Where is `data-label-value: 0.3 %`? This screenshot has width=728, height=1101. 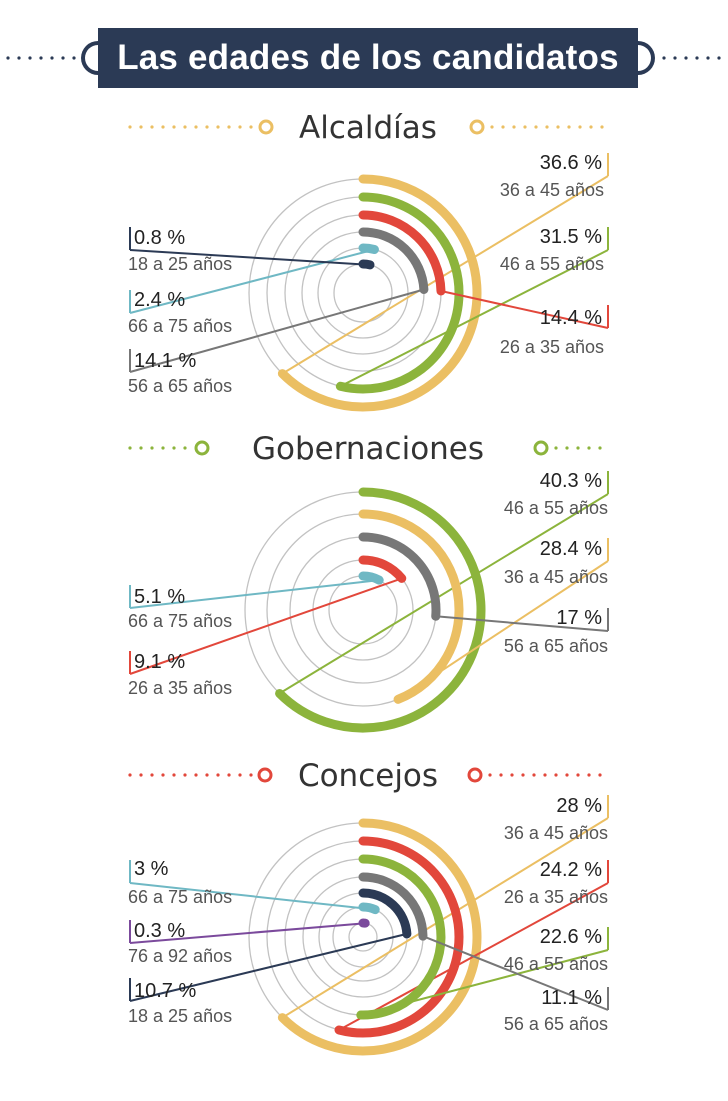
data-label-value: 0.3 % is located at coordinates (160, 931).